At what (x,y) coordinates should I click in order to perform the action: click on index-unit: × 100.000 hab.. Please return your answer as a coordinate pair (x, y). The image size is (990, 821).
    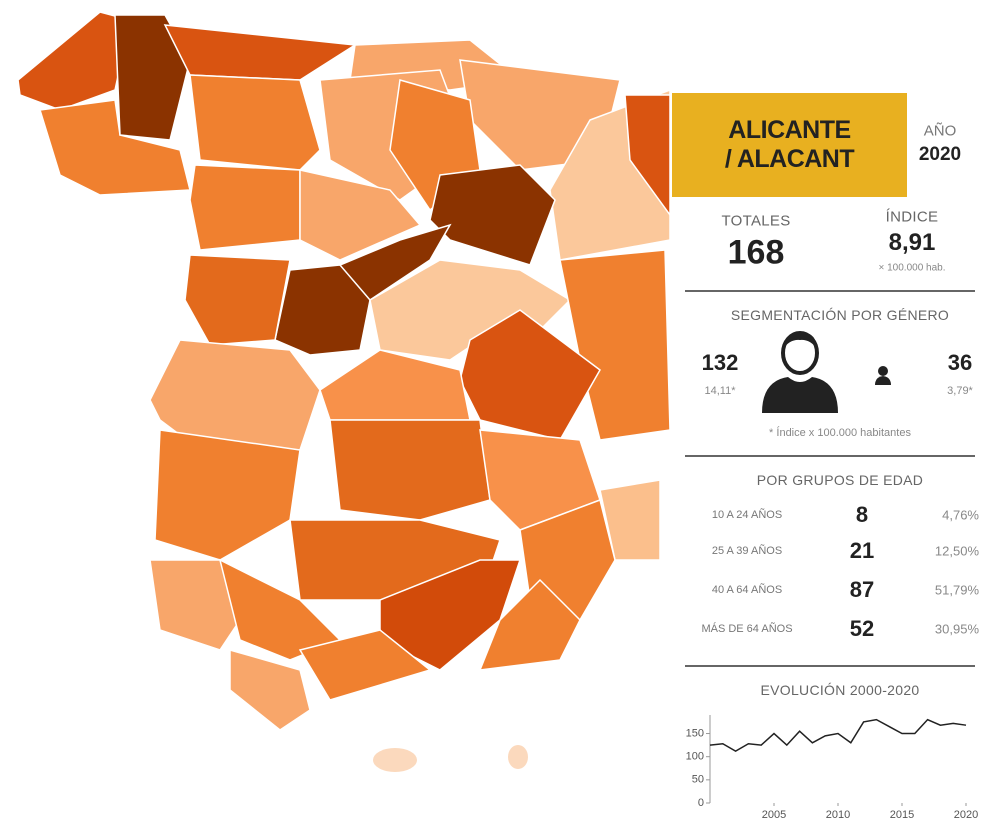
    Looking at the image, I should click on (912, 268).